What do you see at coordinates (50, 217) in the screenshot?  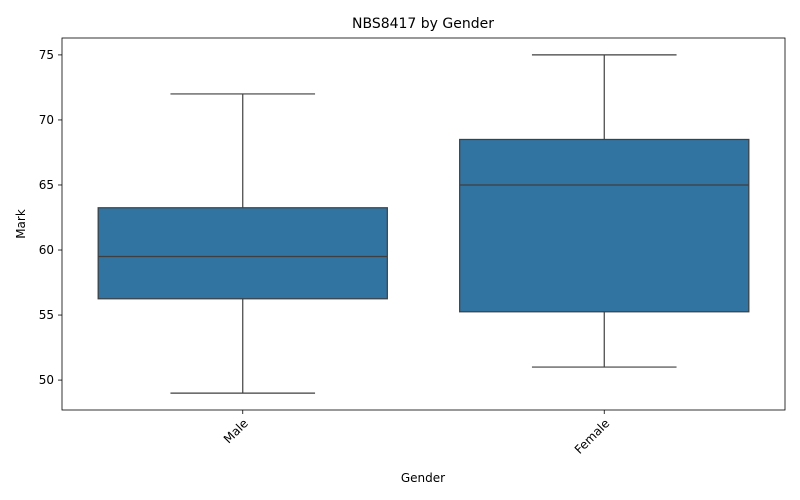 I see `y-axis: 50 55 60 65 70 75` at bounding box center [50, 217].